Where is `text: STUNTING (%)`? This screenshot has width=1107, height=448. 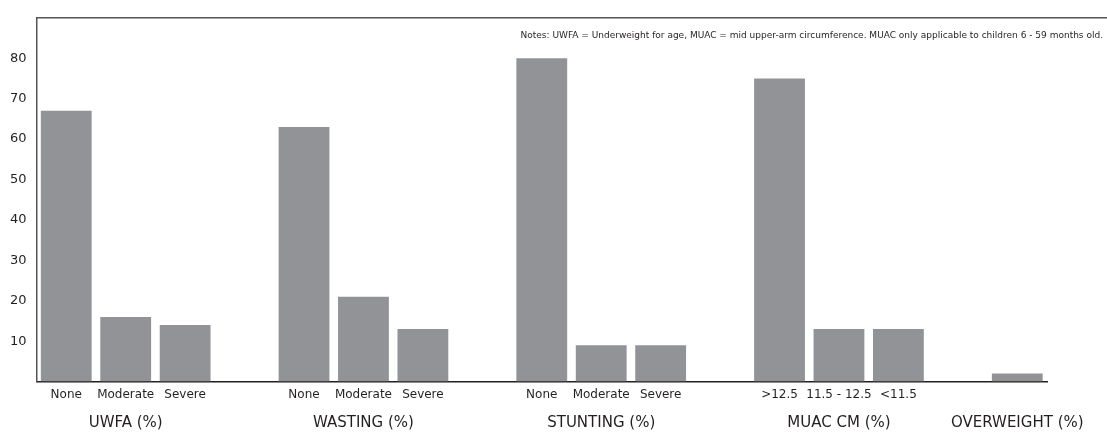 text: STUNTING (%) is located at coordinates (601, 422).